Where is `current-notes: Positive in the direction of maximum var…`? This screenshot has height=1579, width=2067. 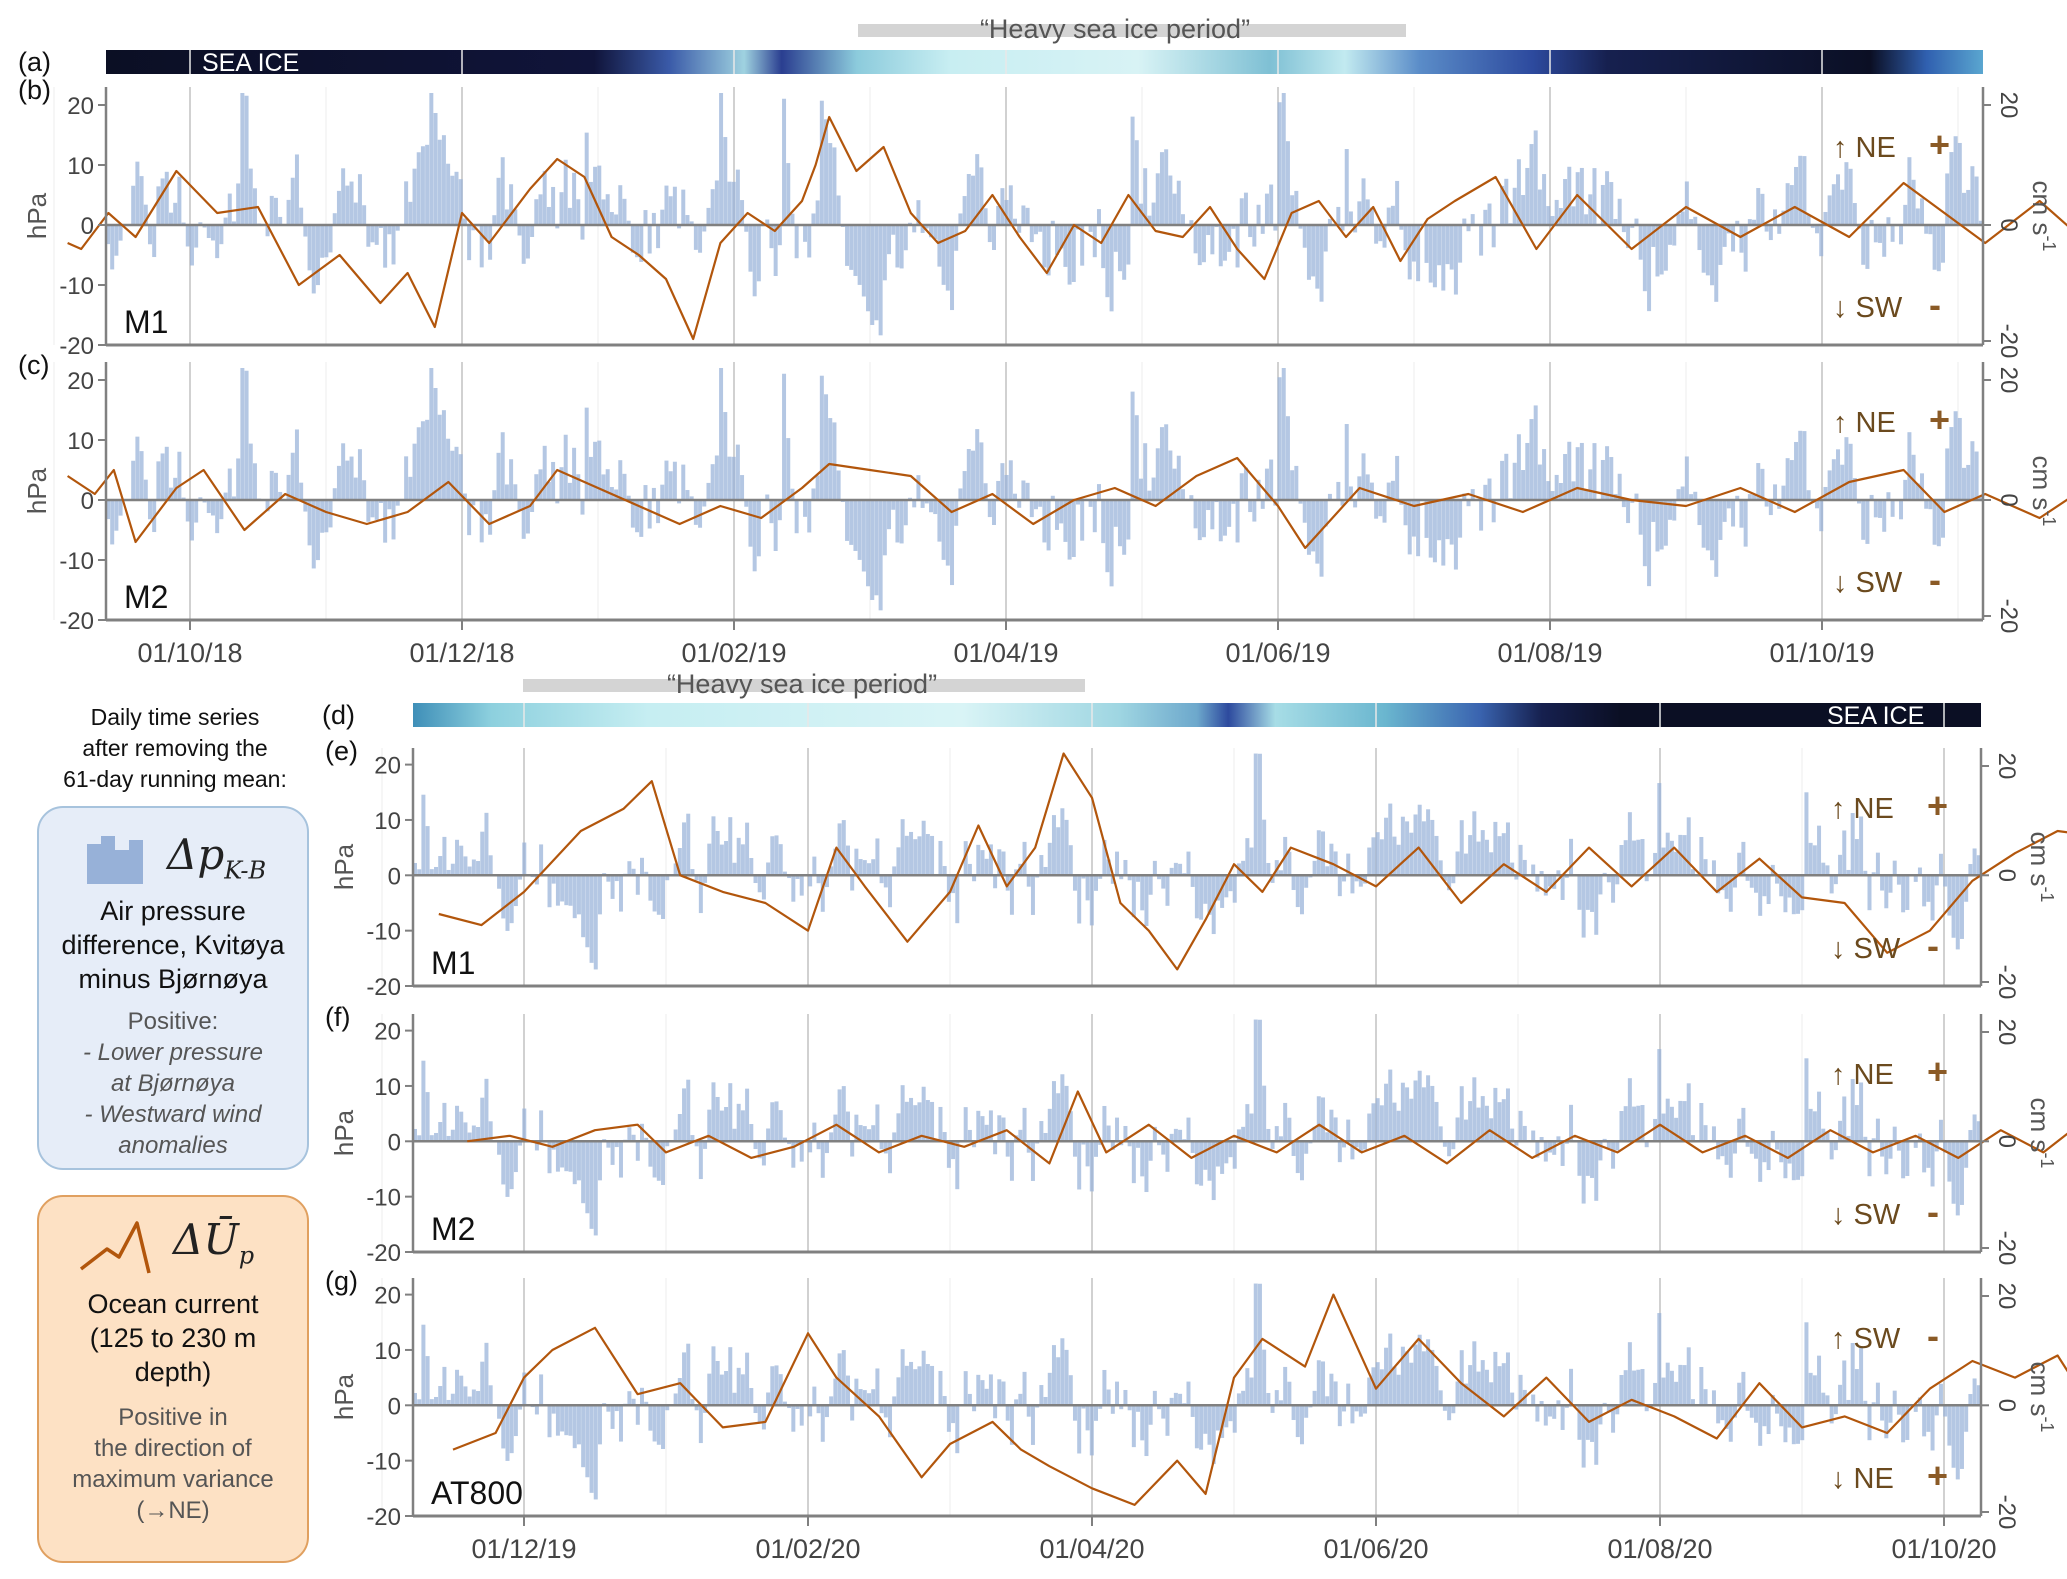
current-notes: Positive in the direction of maximum var… is located at coordinates (173, 1464).